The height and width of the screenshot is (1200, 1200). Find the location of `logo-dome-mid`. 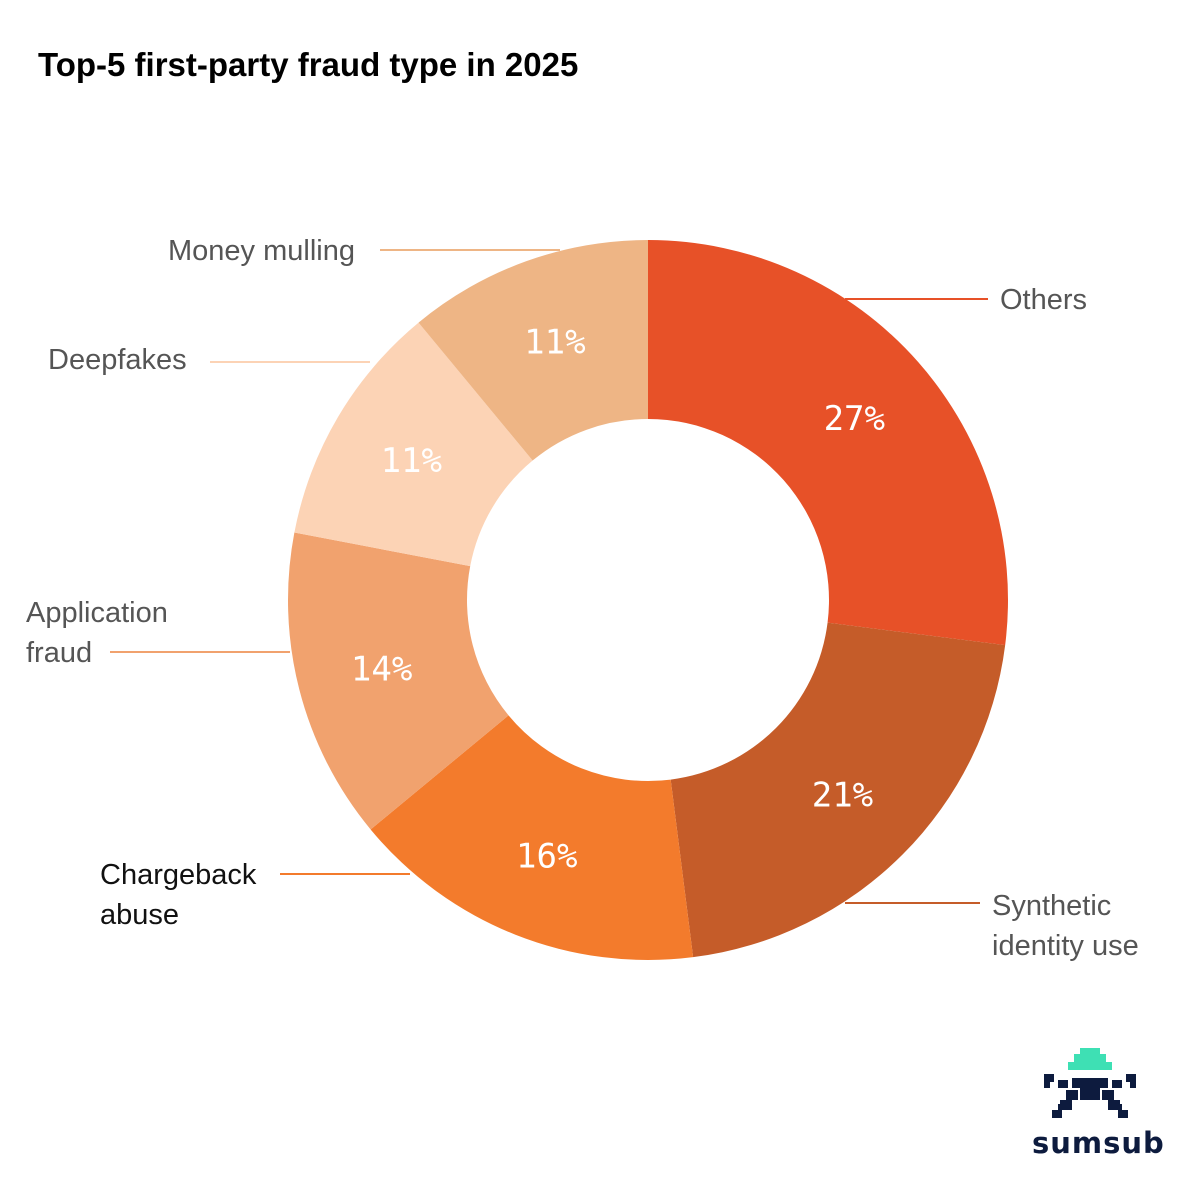

logo-dome-mid is located at coordinates (1090, 1058).